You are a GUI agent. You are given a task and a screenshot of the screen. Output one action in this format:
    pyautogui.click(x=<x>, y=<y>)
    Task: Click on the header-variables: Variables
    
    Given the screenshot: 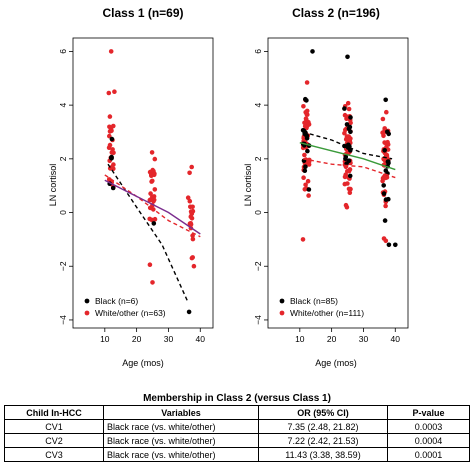 What is the action you would take?
    pyautogui.click(x=181, y=412)
    